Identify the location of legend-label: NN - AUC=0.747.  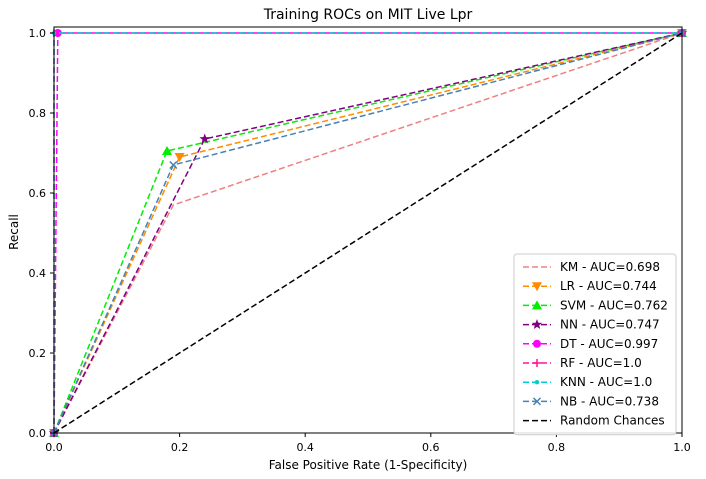
(610, 325).